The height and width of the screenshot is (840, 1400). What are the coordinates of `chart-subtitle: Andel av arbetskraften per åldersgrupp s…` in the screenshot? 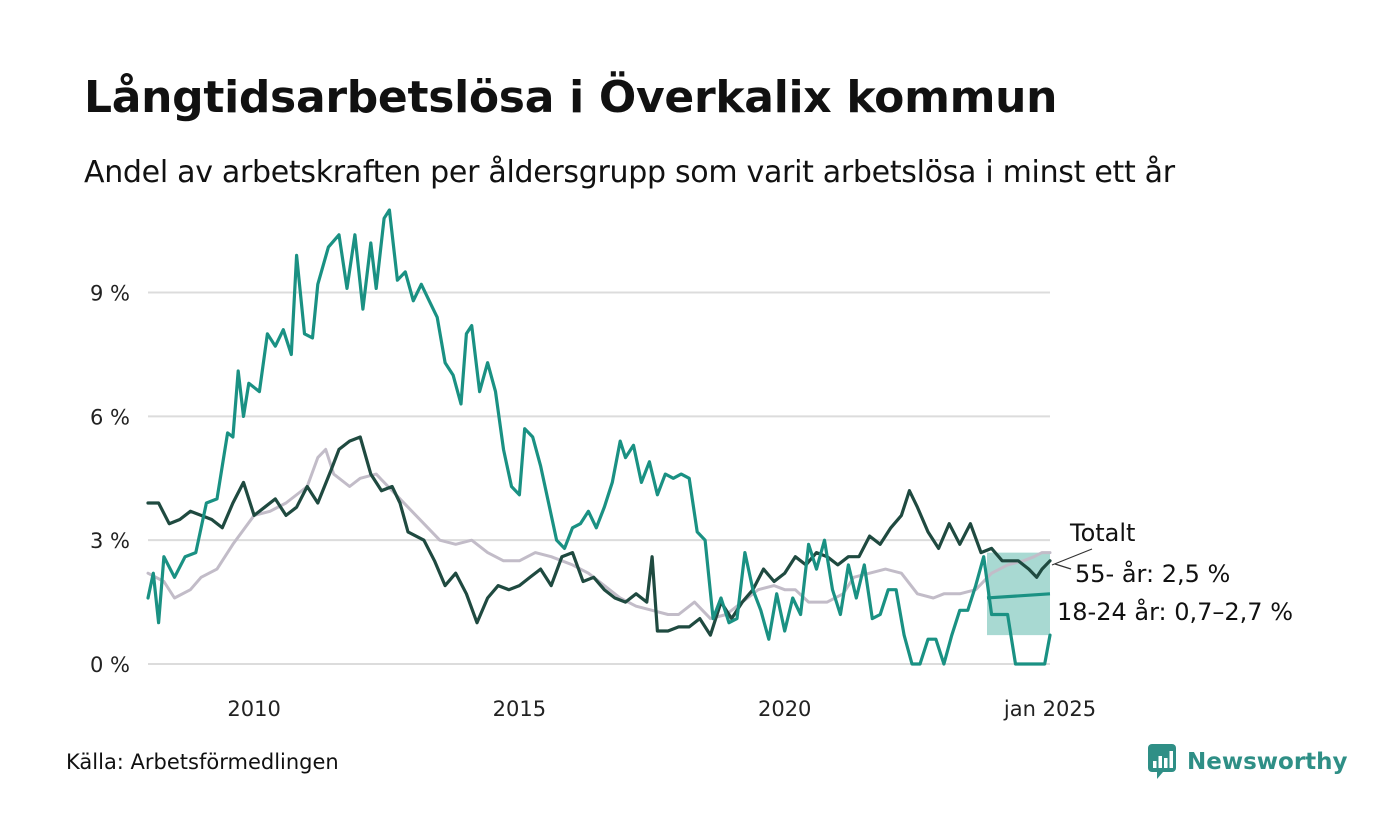 It's located at (629, 172).